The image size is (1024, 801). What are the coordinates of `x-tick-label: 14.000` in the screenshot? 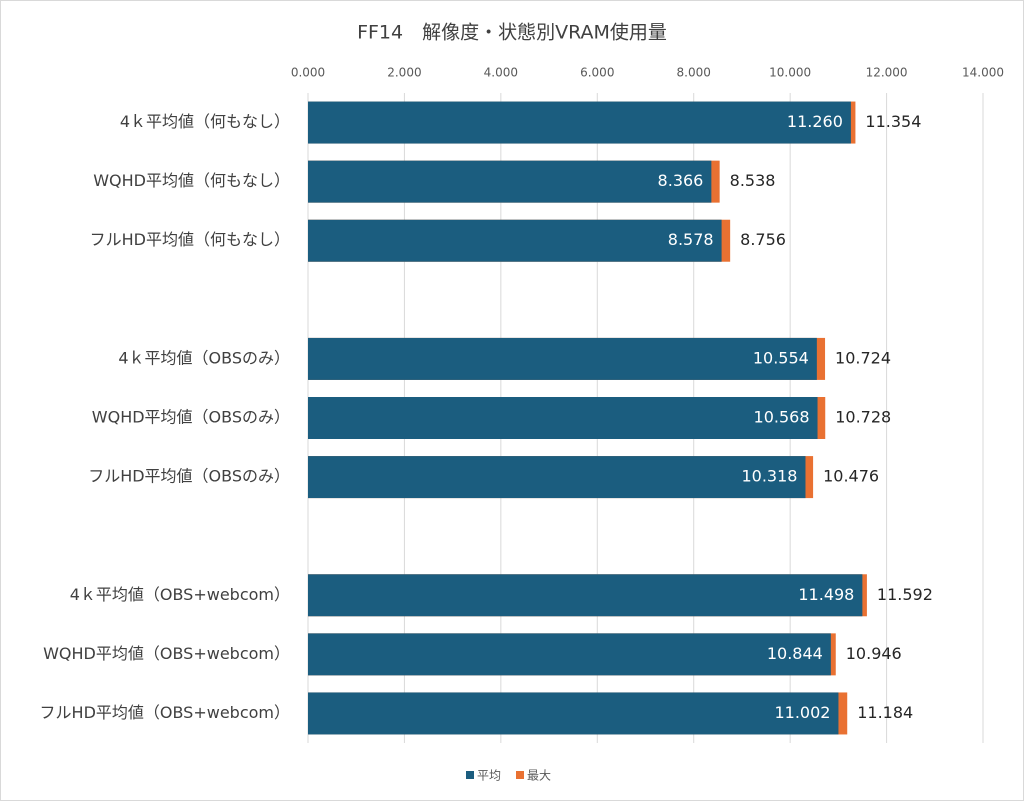 It's located at (983, 73).